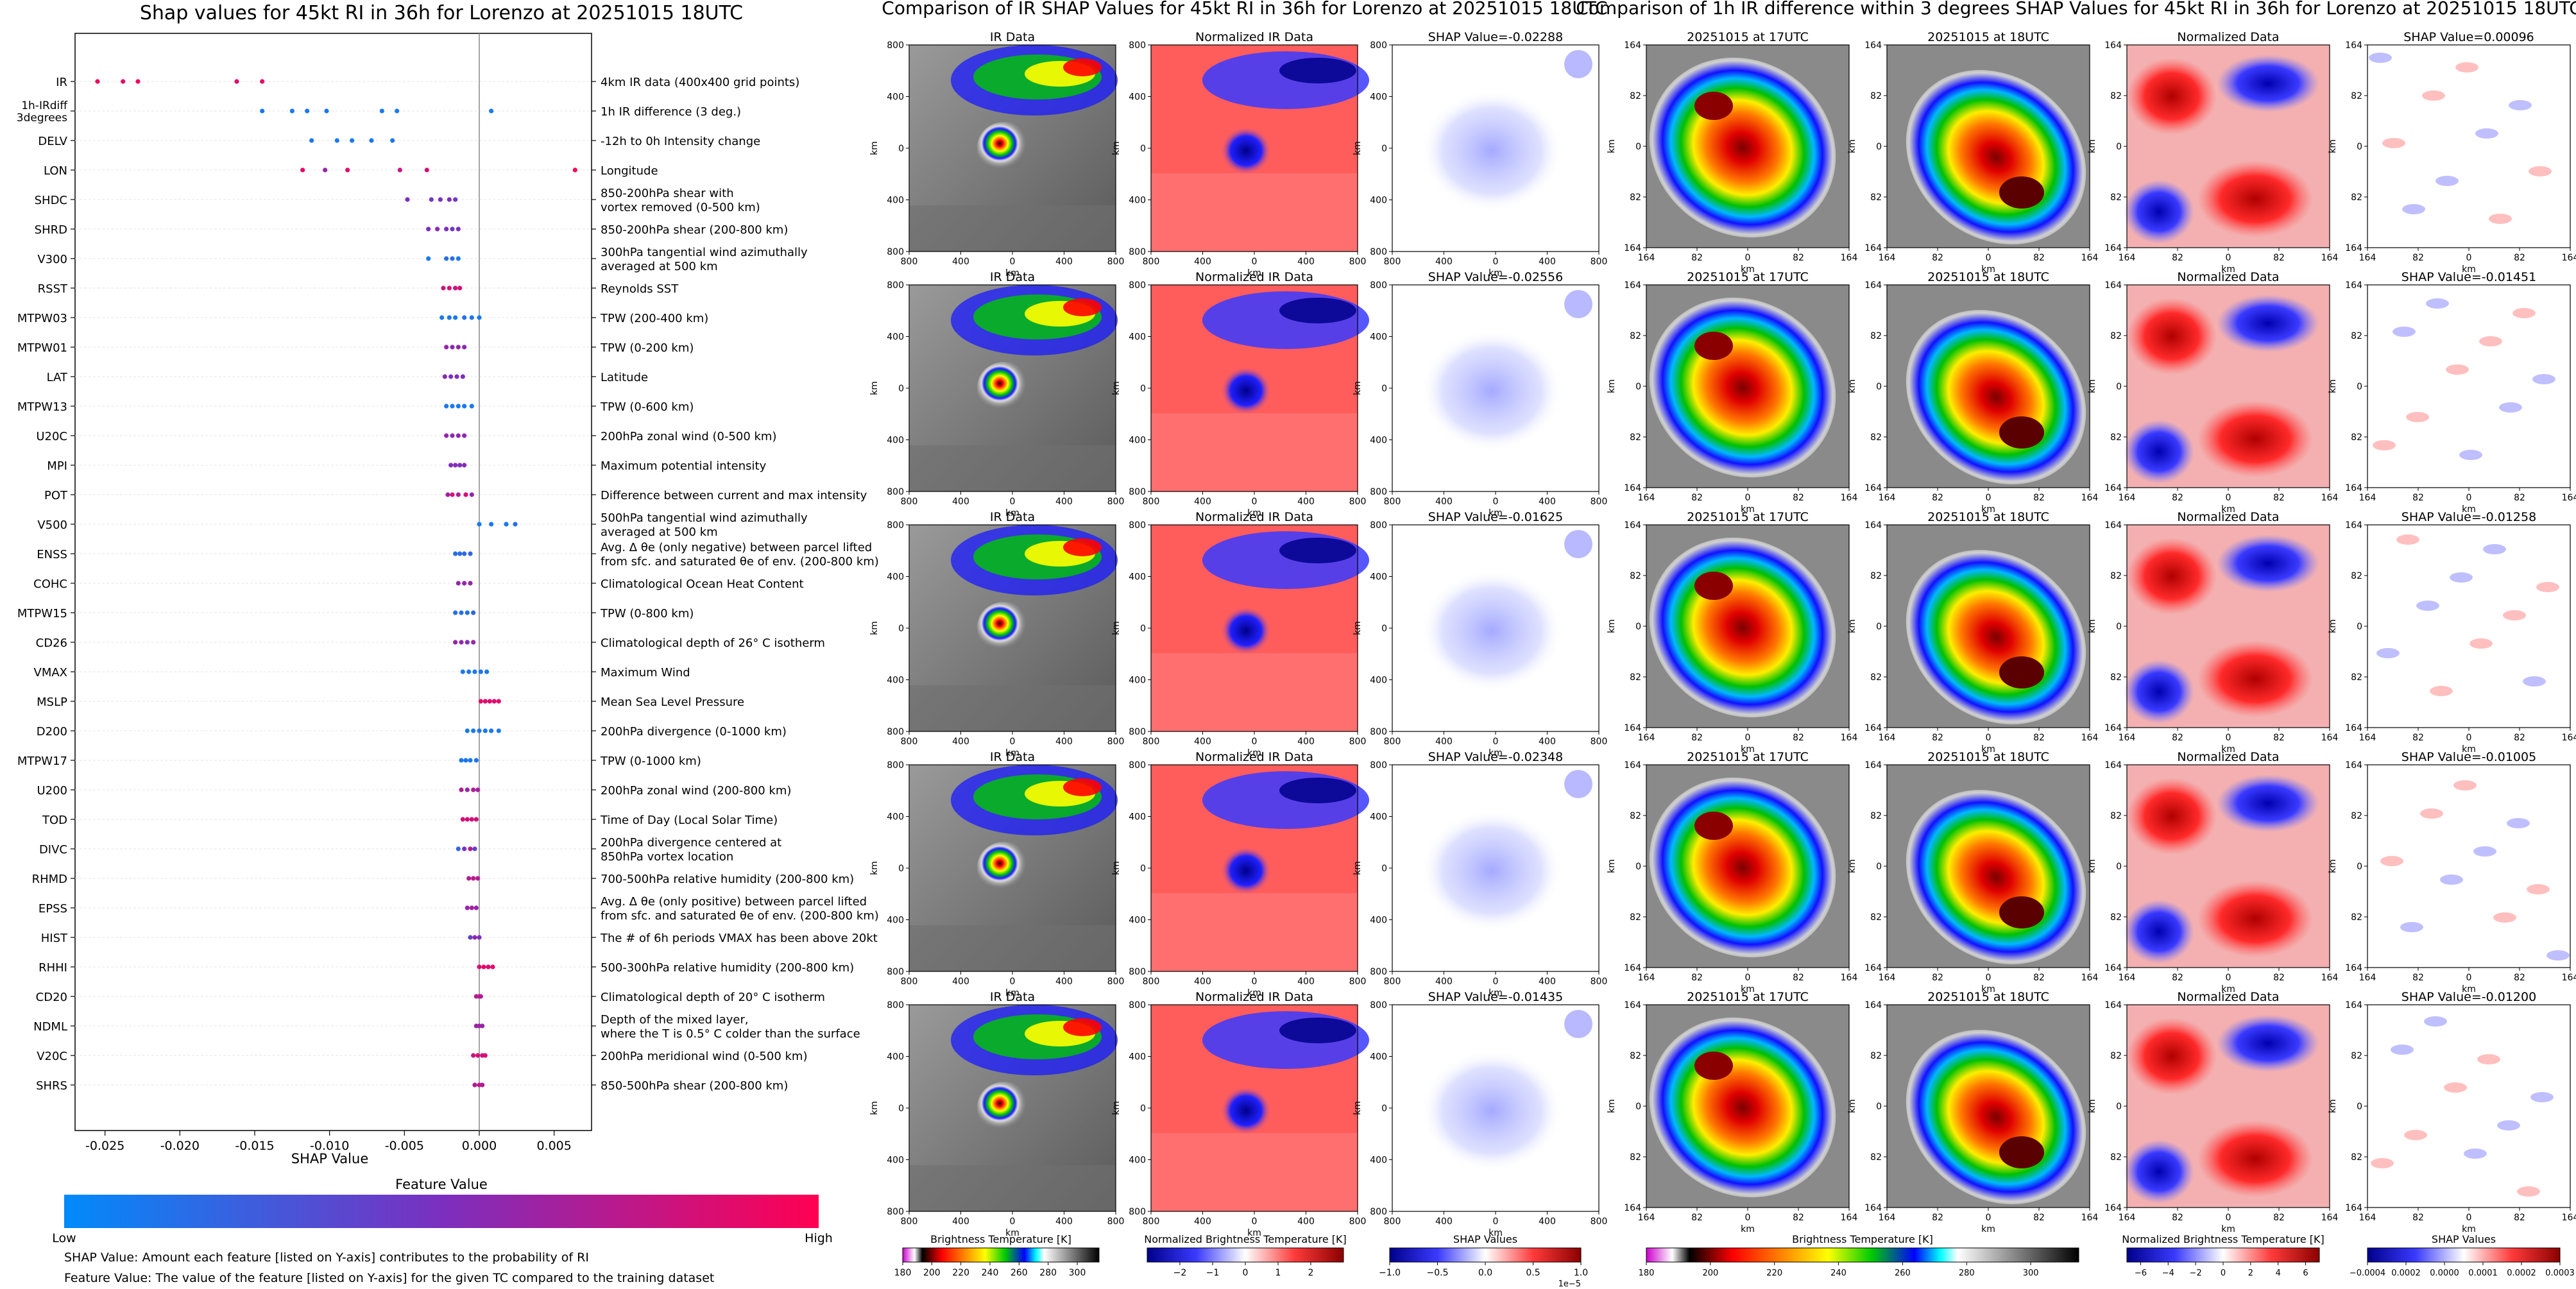 The width and height of the screenshot is (2576, 1289). What do you see at coordinates (667, 193) in the screenshot?
I see `feature-desc-4: 850-200hPa shear with` at bounding box center [667, 193].